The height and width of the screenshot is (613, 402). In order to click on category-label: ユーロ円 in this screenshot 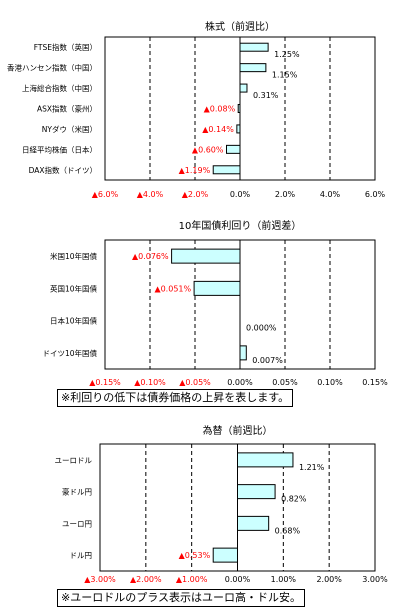, I will do `click(77, 523)`.